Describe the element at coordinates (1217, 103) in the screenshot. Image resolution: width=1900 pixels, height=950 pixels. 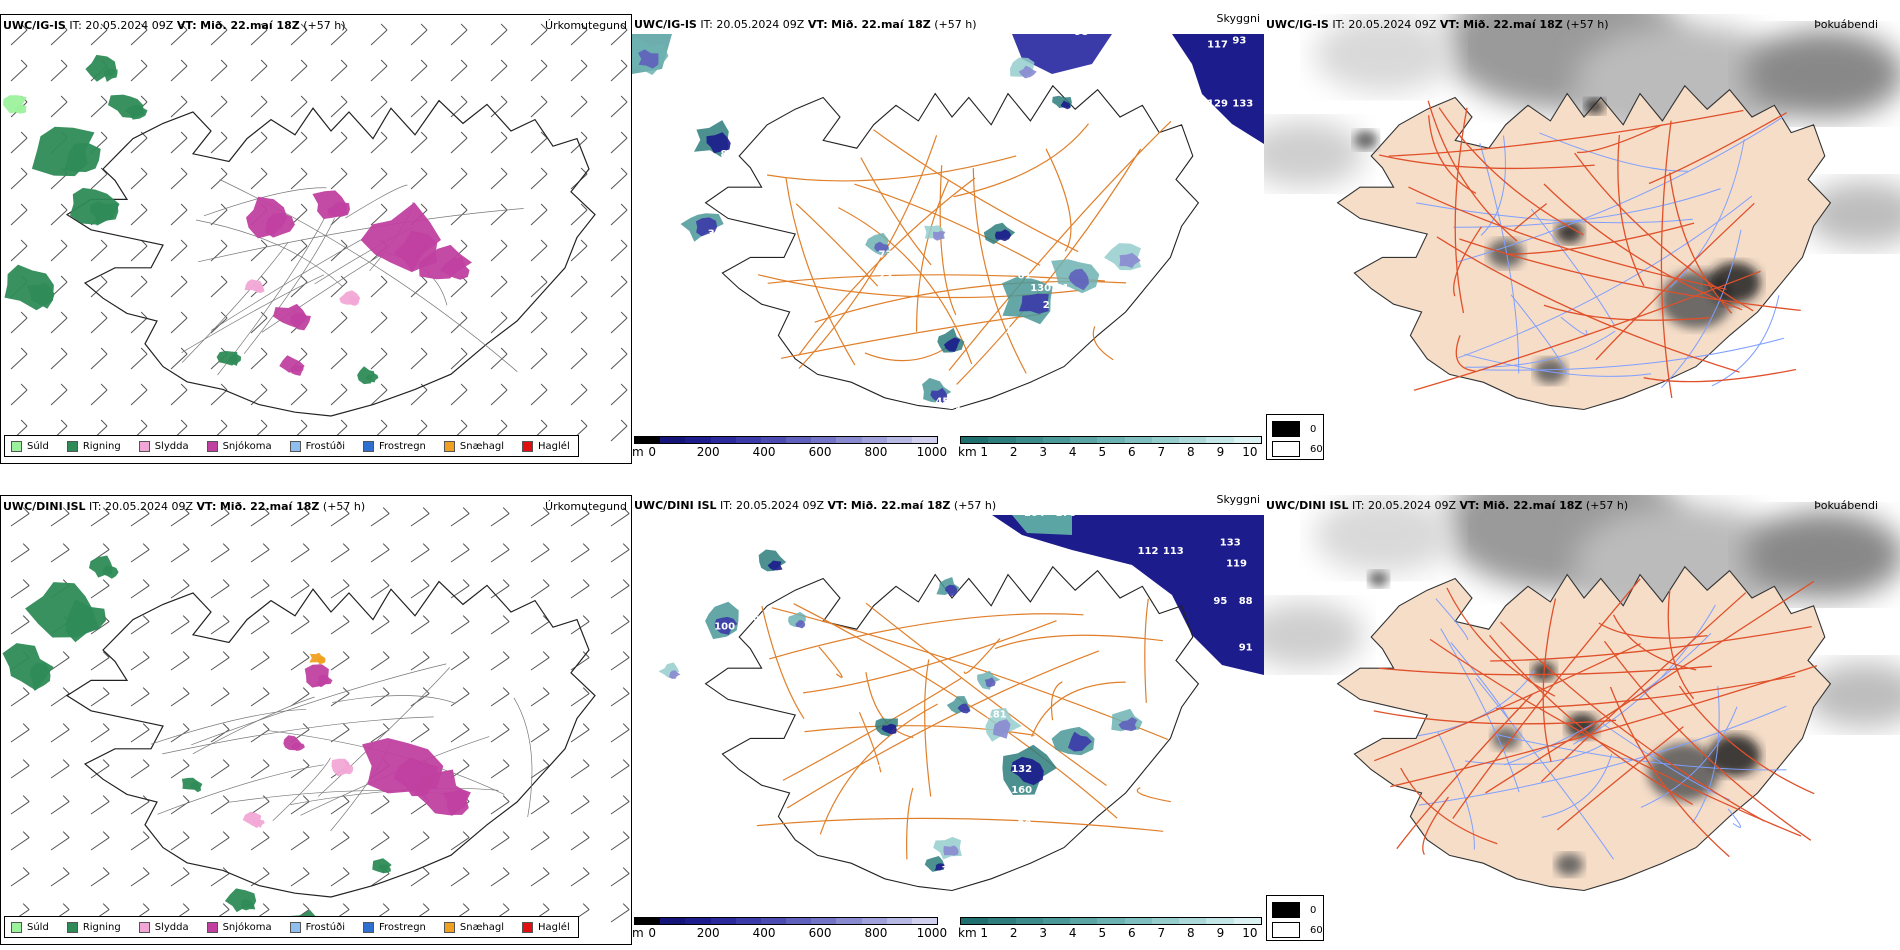
I see `cloud-base-value: 129` at that location.